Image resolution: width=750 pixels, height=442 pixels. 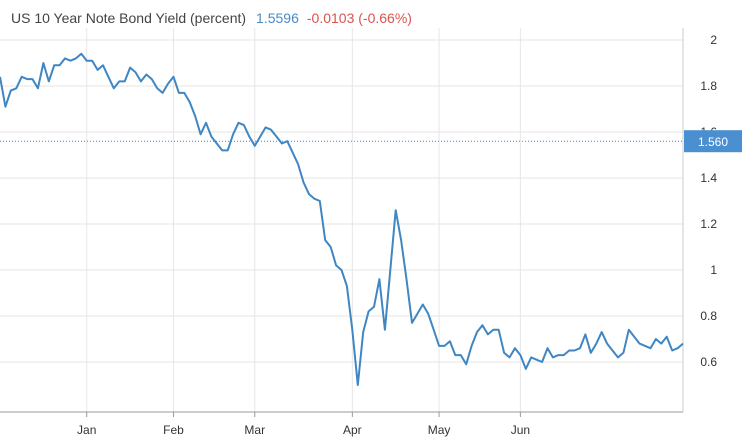 I want to click on x-tick-label: May, so click(x=439, y=430).